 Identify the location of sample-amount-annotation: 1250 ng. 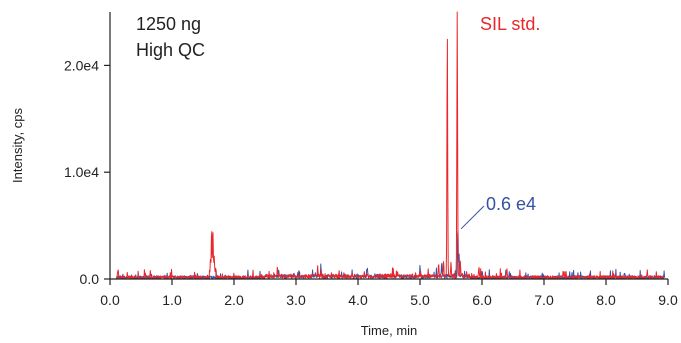
(168, 24).